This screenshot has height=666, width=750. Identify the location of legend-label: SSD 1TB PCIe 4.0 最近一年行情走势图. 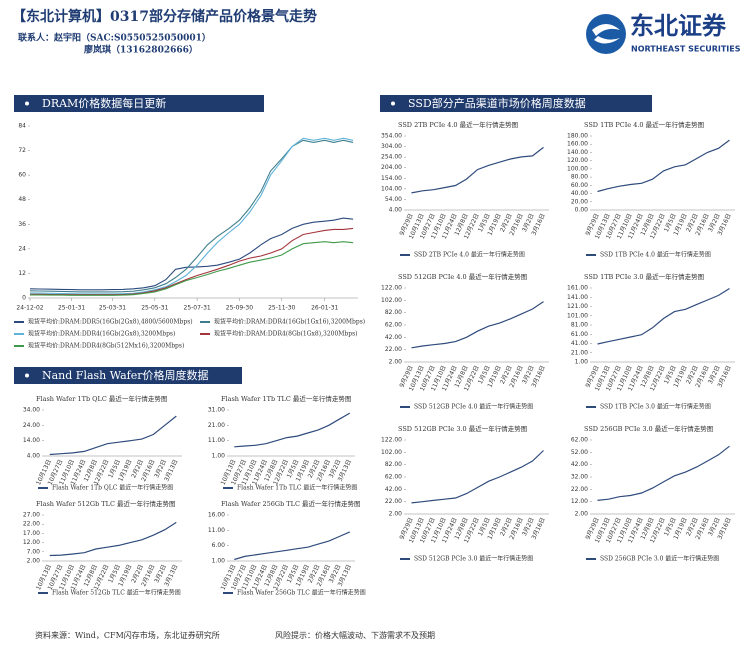
(655, 255).